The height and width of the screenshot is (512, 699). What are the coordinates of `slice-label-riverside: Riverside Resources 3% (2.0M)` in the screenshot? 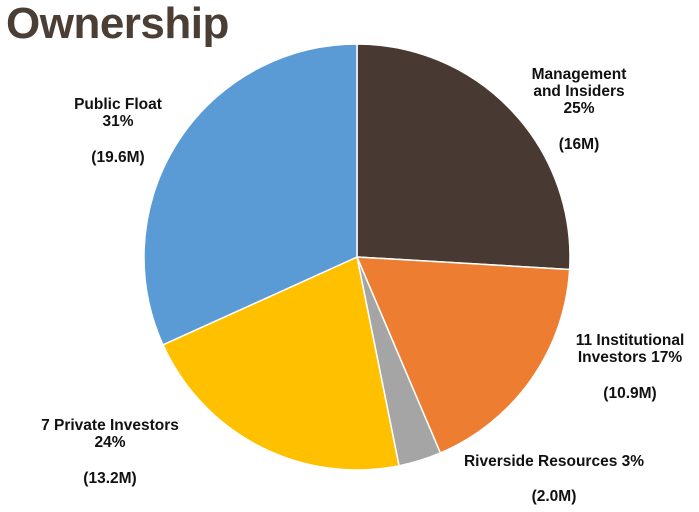 It's located at (554, 479).